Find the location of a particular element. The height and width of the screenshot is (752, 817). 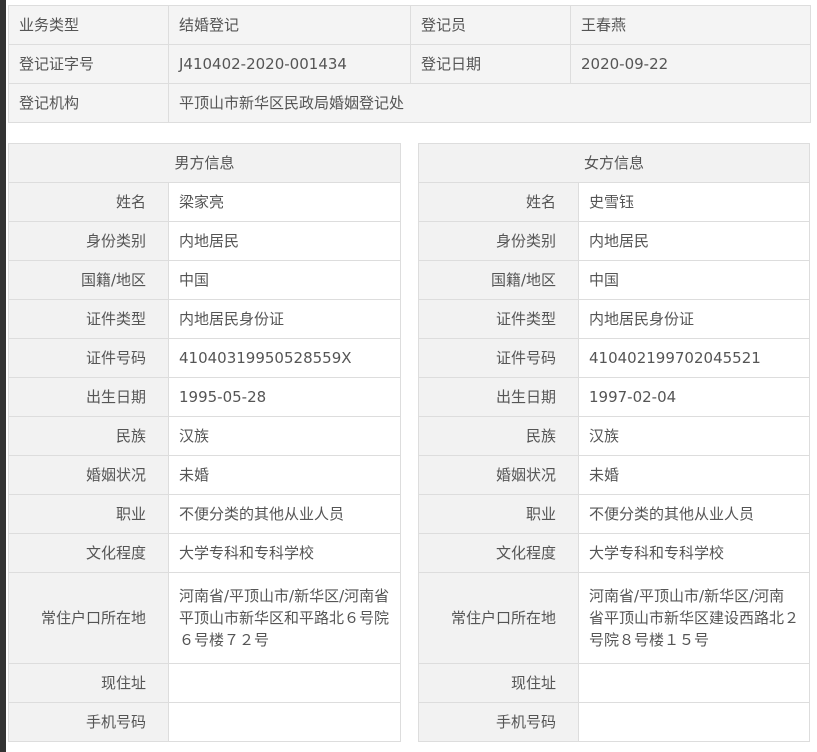

table-row: 证件号码 410402199702045521 is located at coordinates (614, 358).